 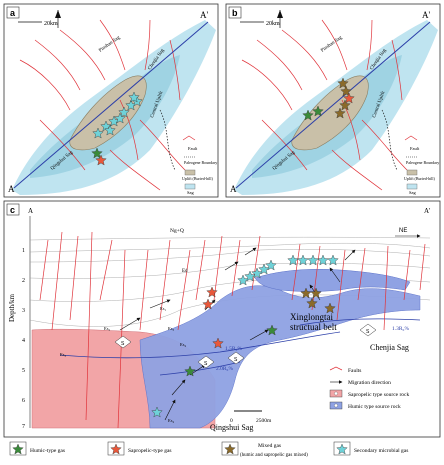 What do you see at coordinates (177, 231) in the screenshot?
I see `strata-label: Ng+Q` at bounding box center [177, 231].